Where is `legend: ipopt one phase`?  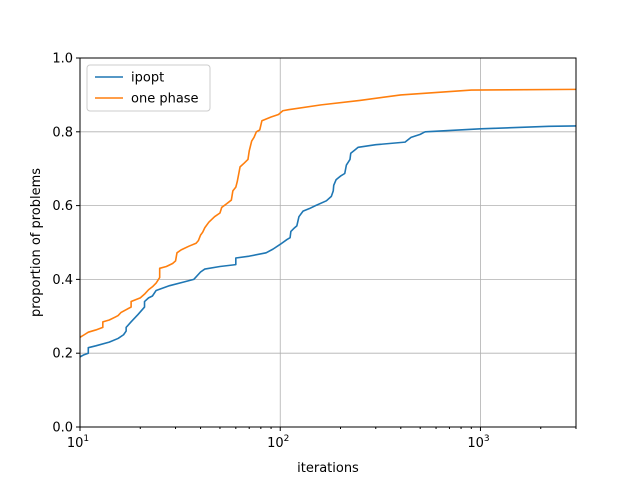 legend: ipopt one phase is located at coordinates (148, 88).